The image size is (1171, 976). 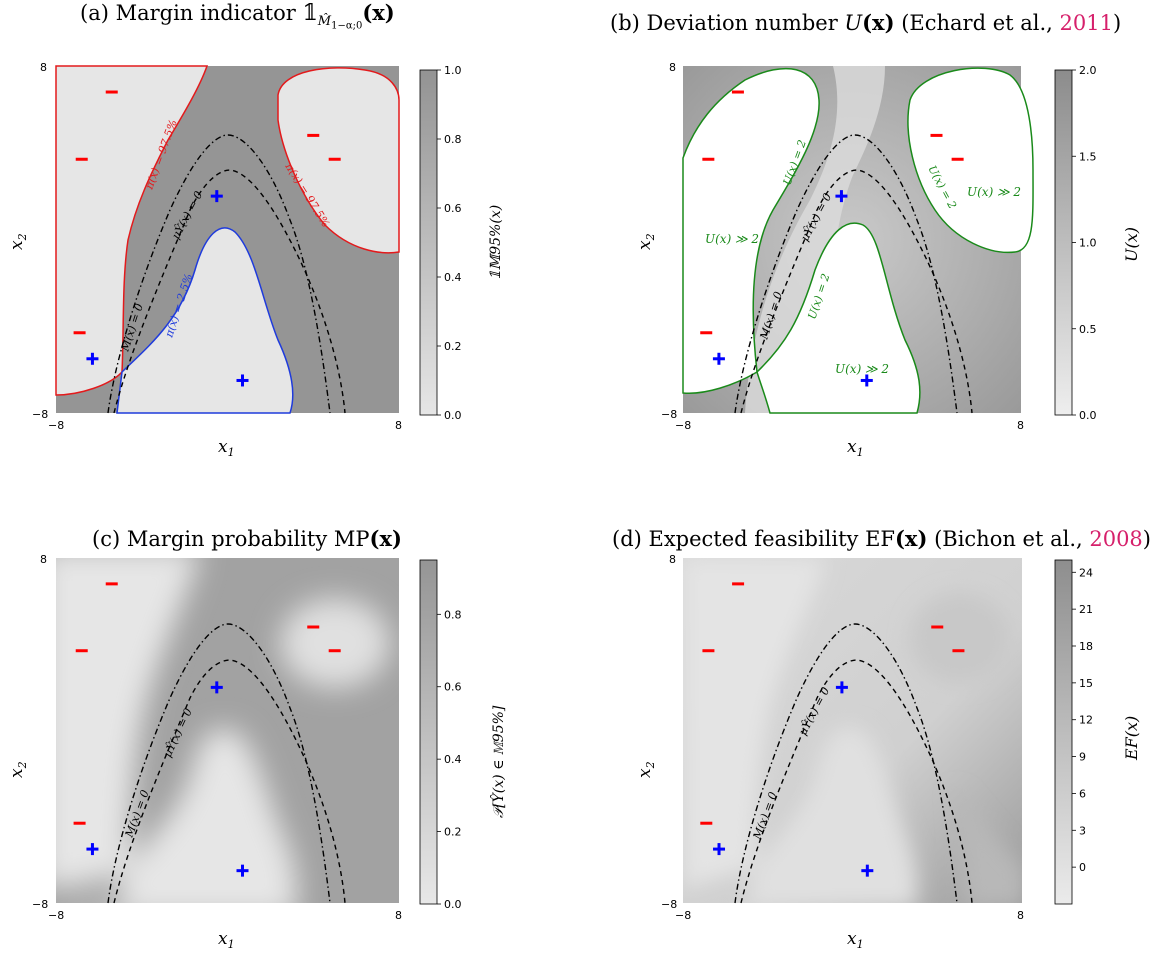 I want to click on heatmap-c, so click(x=223, y=730).